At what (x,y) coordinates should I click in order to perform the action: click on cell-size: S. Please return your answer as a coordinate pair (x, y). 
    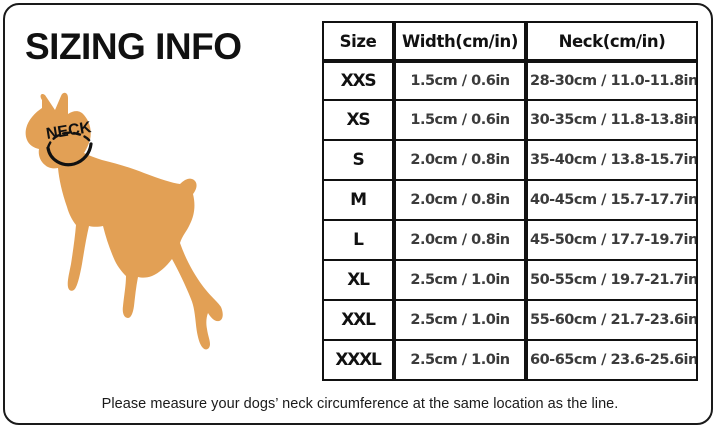
    Looking at the image, I should click on (358, 161).